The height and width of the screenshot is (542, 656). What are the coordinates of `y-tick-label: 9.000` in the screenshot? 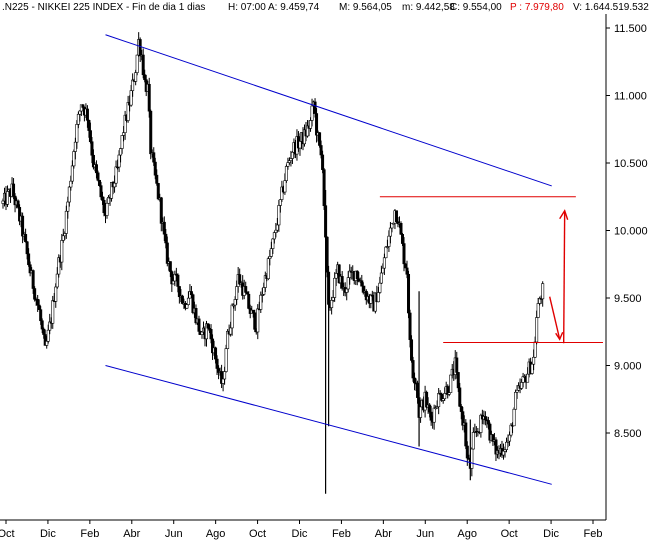 It's located at (628, 367).